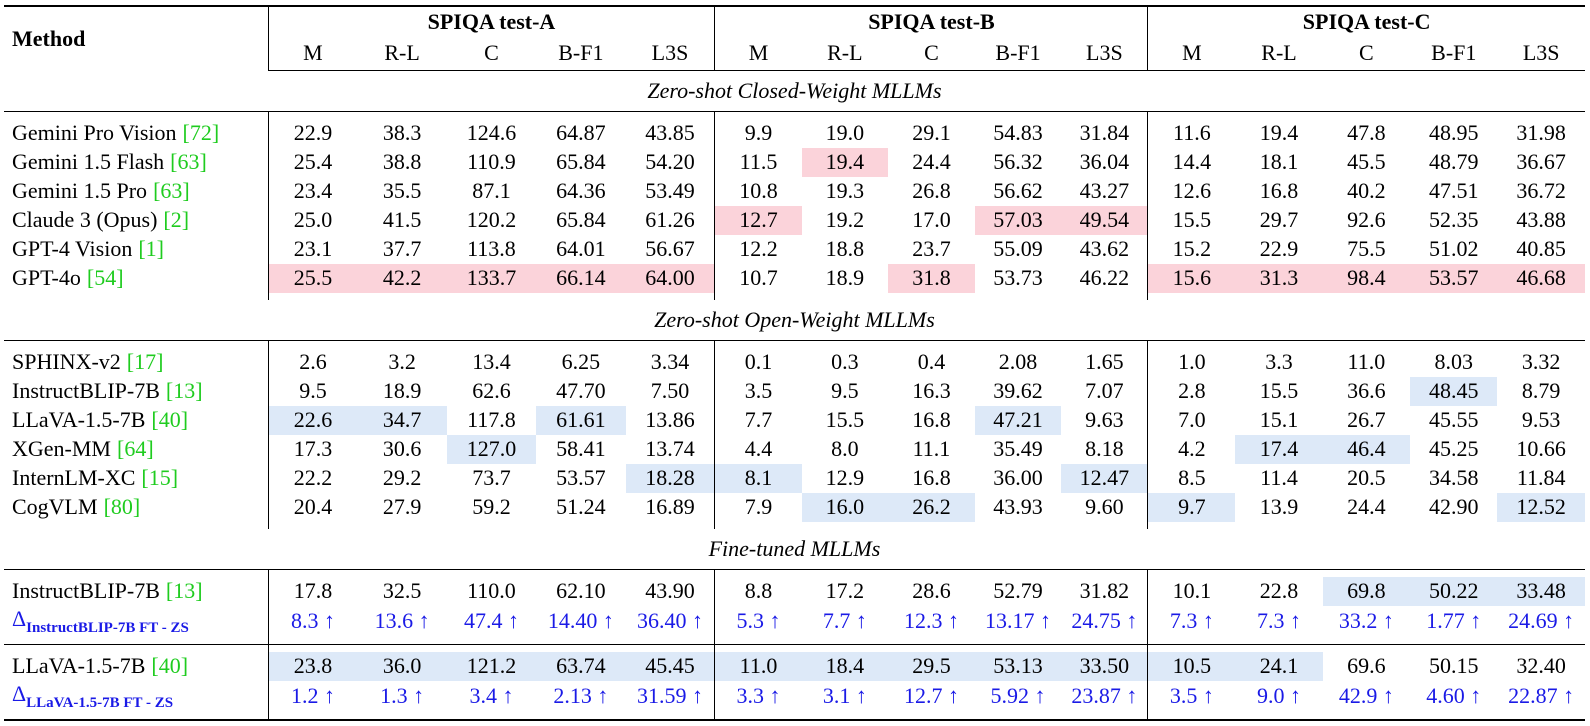 The width and height of the screenshot is (1590, 726). Describe the element at coordinates (1192, 590) in the screenshot. I see `value-cell: 10.1` at that location.